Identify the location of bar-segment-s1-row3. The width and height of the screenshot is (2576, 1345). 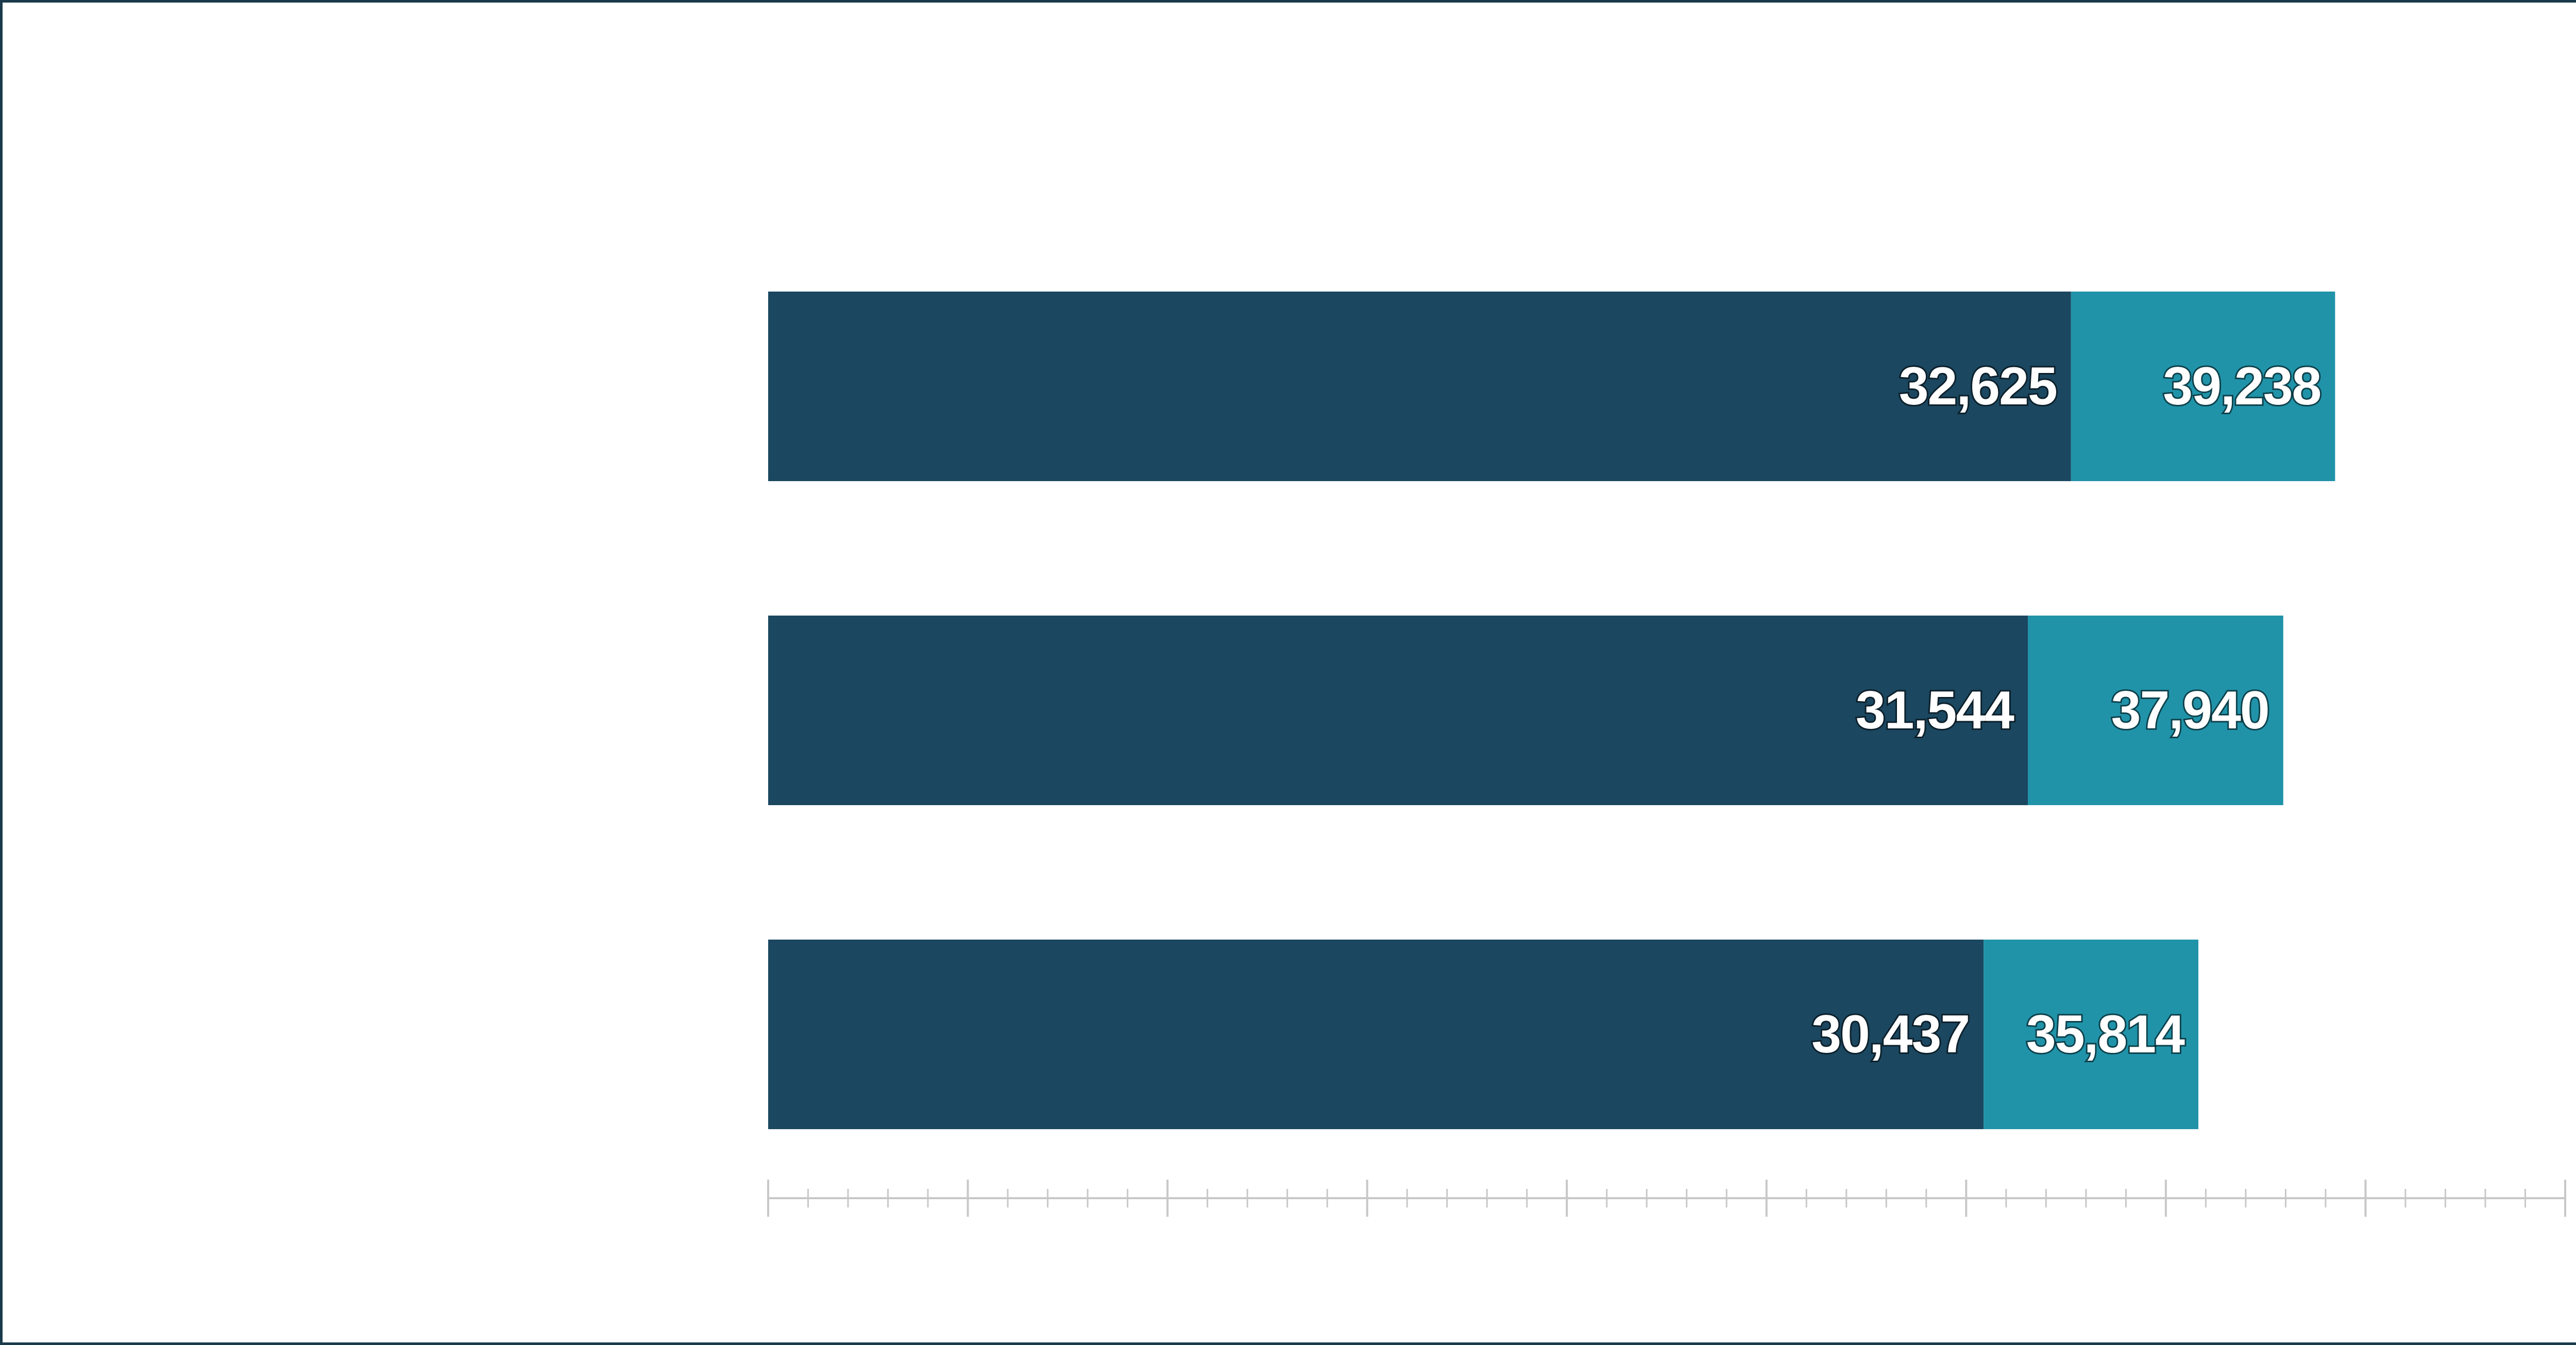
(1376, 1034).